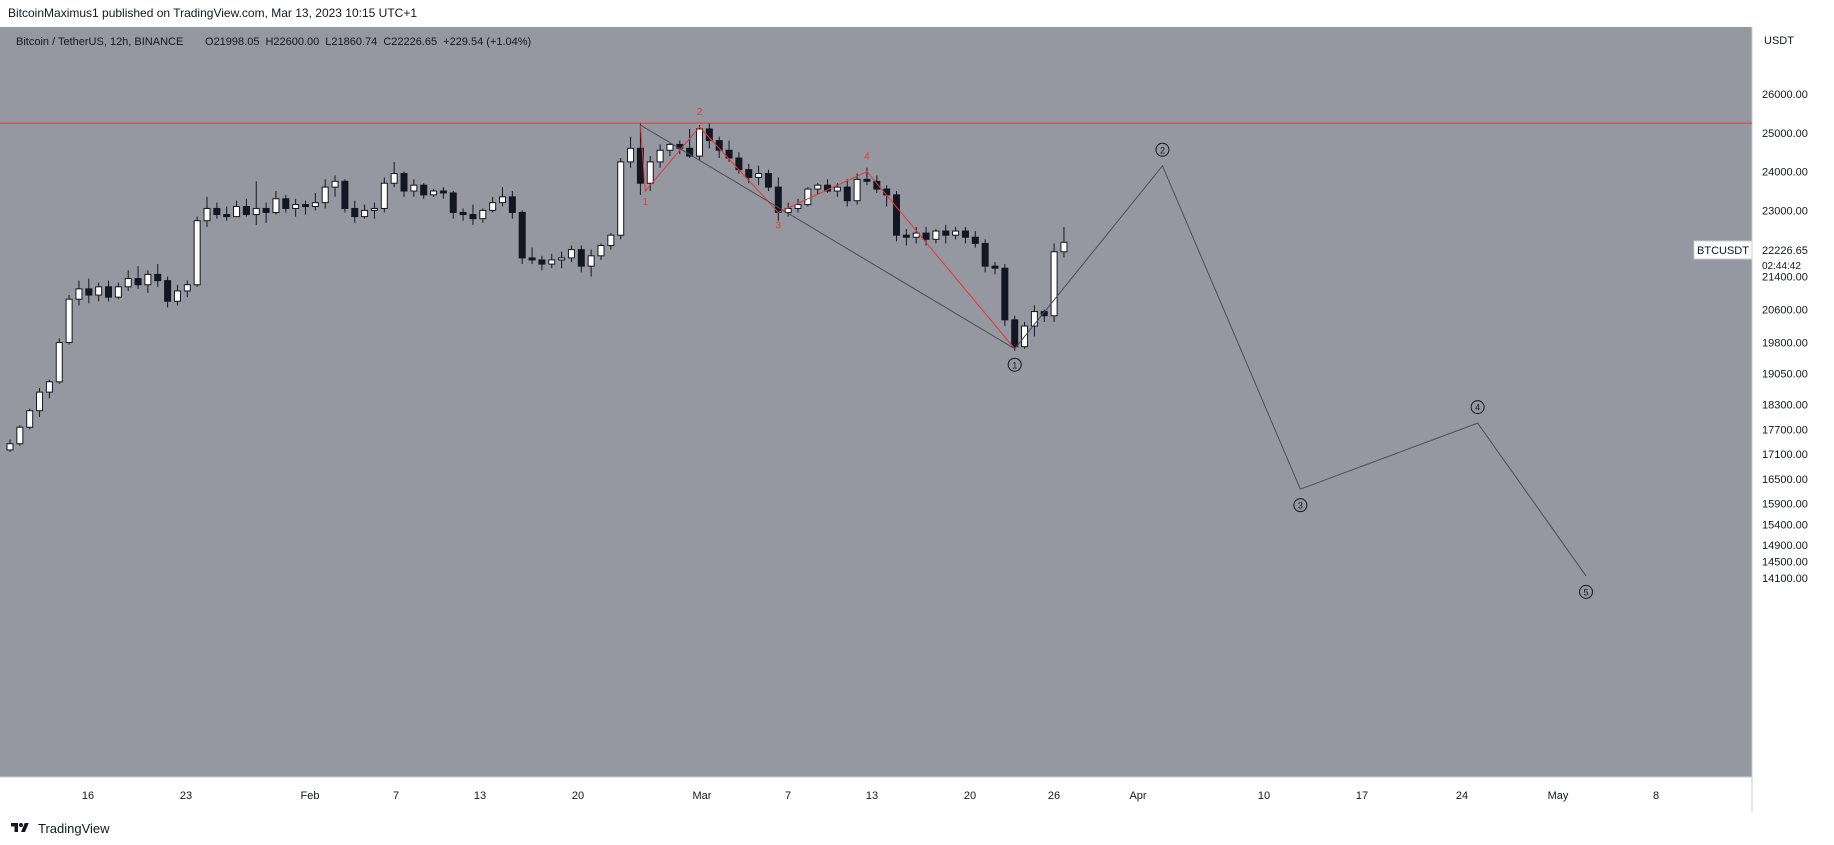  Describe the element at coordinates (328, 42) in the screenshot. I see `legend-low-label: L` at that location.